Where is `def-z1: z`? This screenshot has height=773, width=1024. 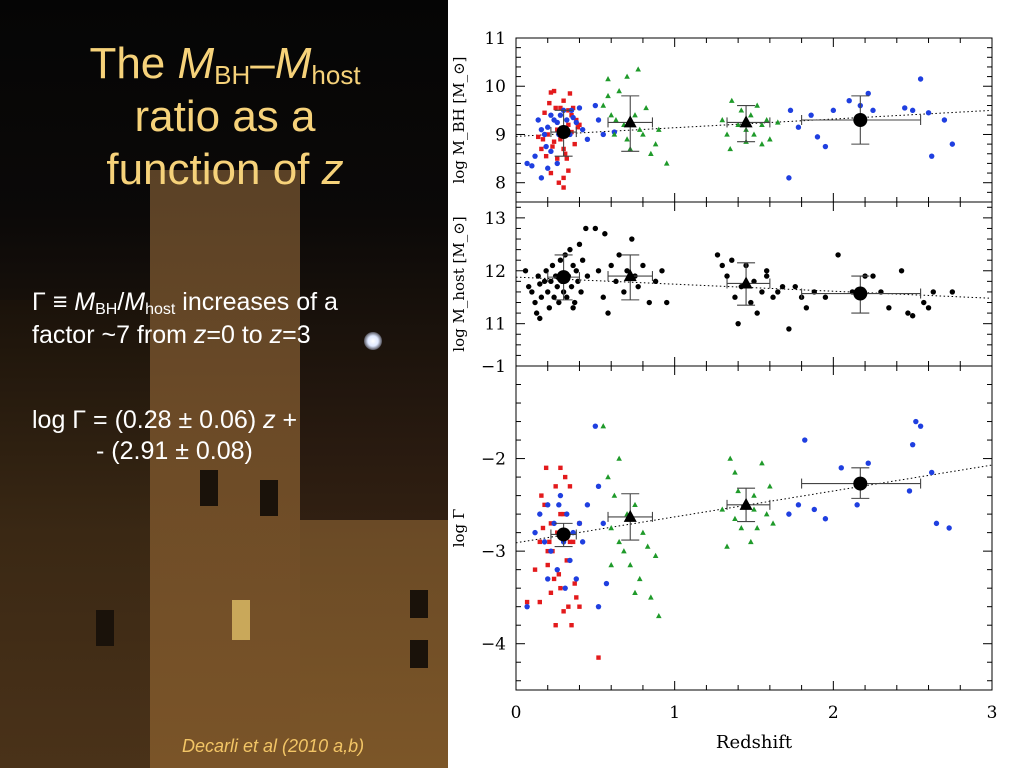 def-z1: z is located at coordinates (200, 335).